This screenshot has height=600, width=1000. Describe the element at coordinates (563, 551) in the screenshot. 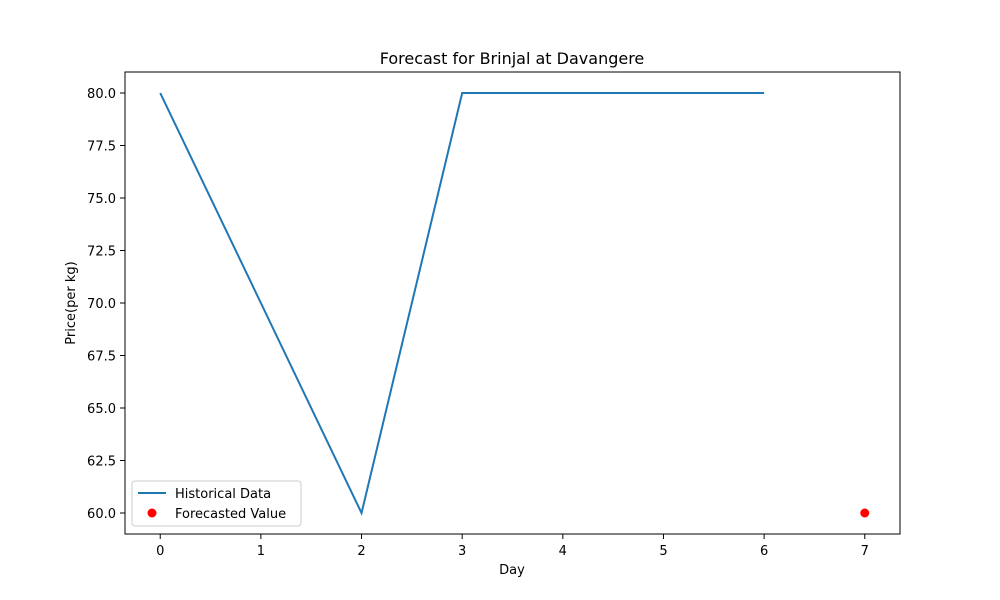

I see `x-tick-label: 4` at that location.